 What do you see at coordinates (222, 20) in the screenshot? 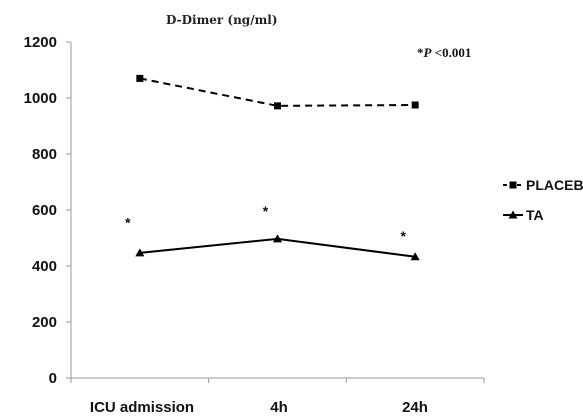
I see `chart-title: D-Dimer (ng/ml)` at bounding box center [222, 20].